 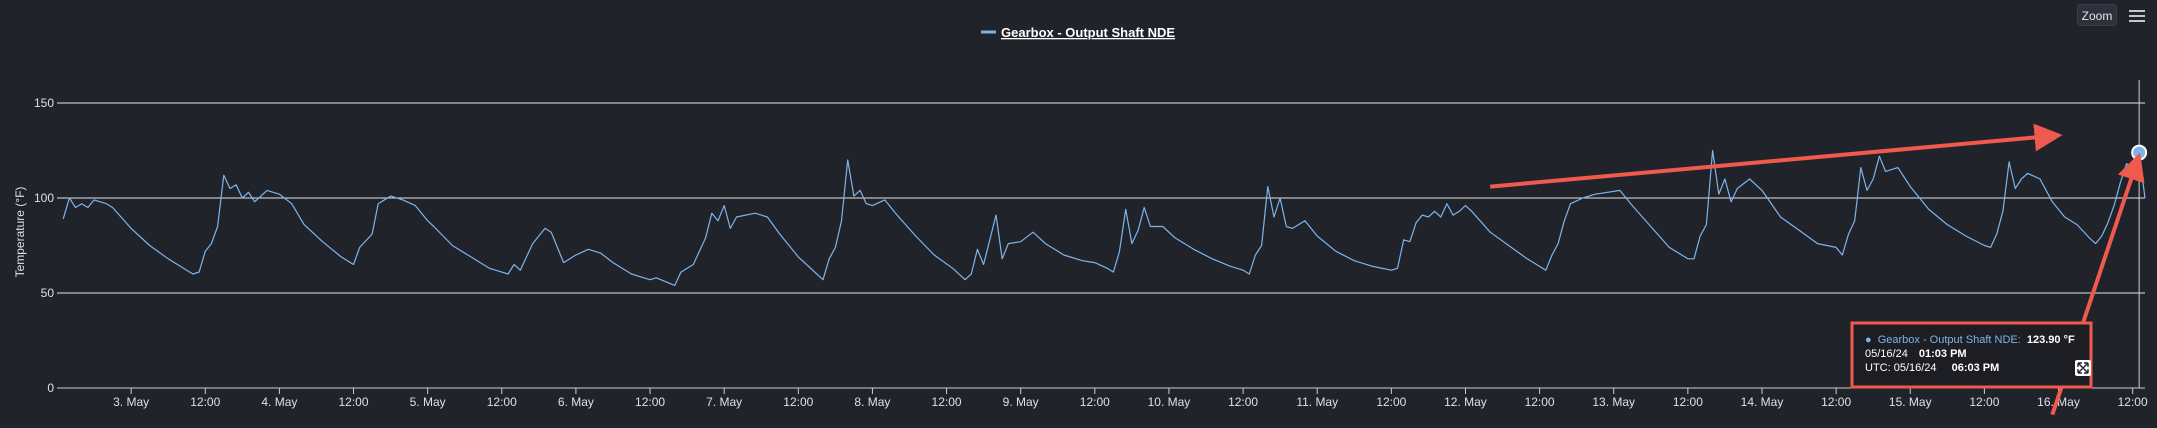 What do you see at coordinates (1886, 354) in the screenshot?
I see `tooltip-local-date: 05/16/24` at bounding box center [1886, 354].